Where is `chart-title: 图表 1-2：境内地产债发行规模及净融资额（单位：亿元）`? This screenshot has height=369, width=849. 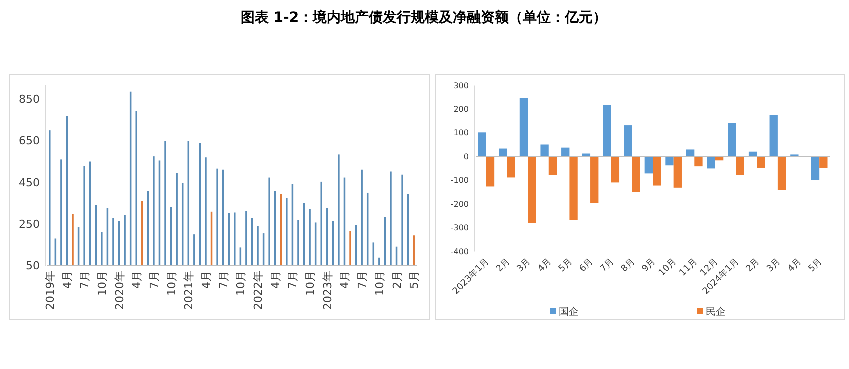 chart-title: 图表 1-2：境内地产债发行规模及净融资额（单位：亿元） is located at coordinates (424, 17).